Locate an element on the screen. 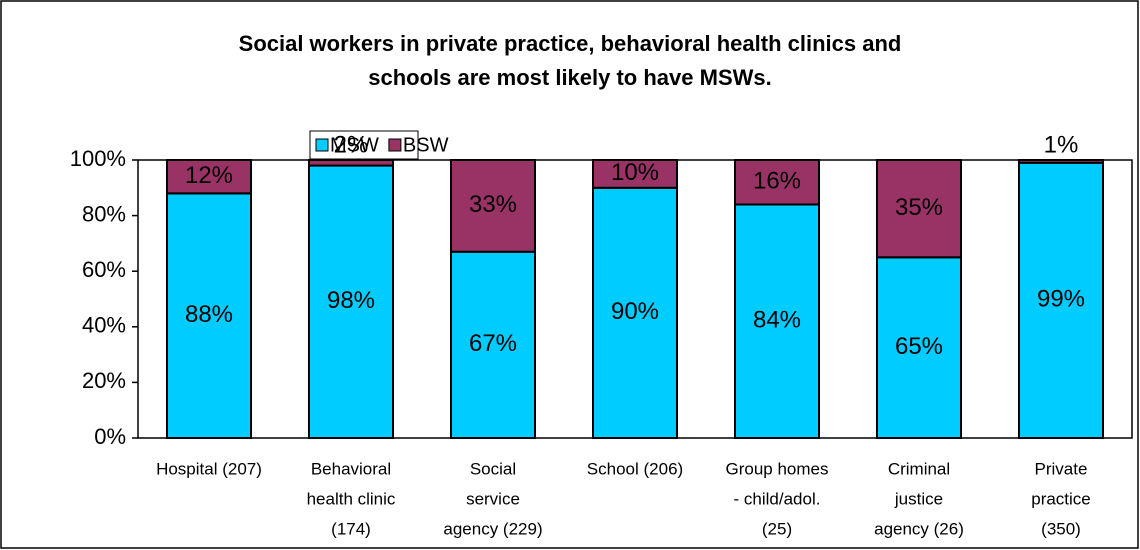 The image size is (1140, 550). y-tick-label: 20% is located at coordinates (104, 380).